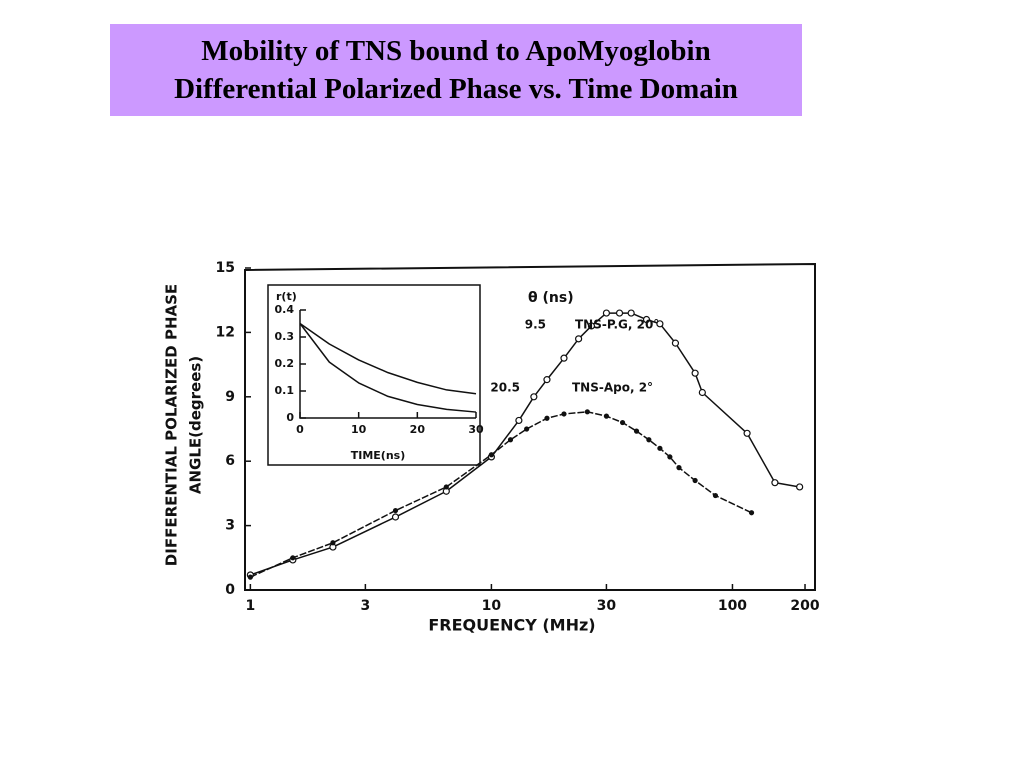  I want to click on y-tick-label: 0.2, so click(285, 363).